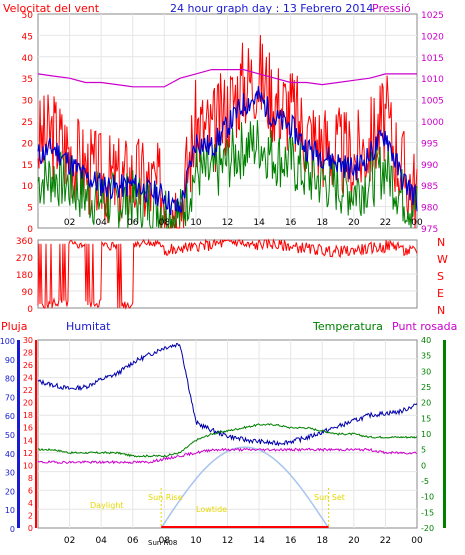  What do you see at coordinates (14, 326) in the screenshot?
I see `rain-label: Pluja` at bounding box center [14, 326].